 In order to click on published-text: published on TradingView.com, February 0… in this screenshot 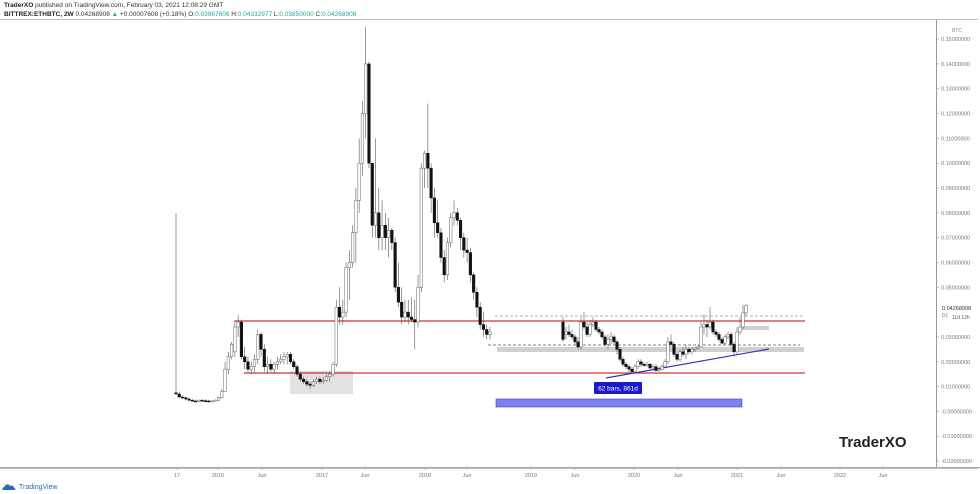, I will do `click(129, 5)`.